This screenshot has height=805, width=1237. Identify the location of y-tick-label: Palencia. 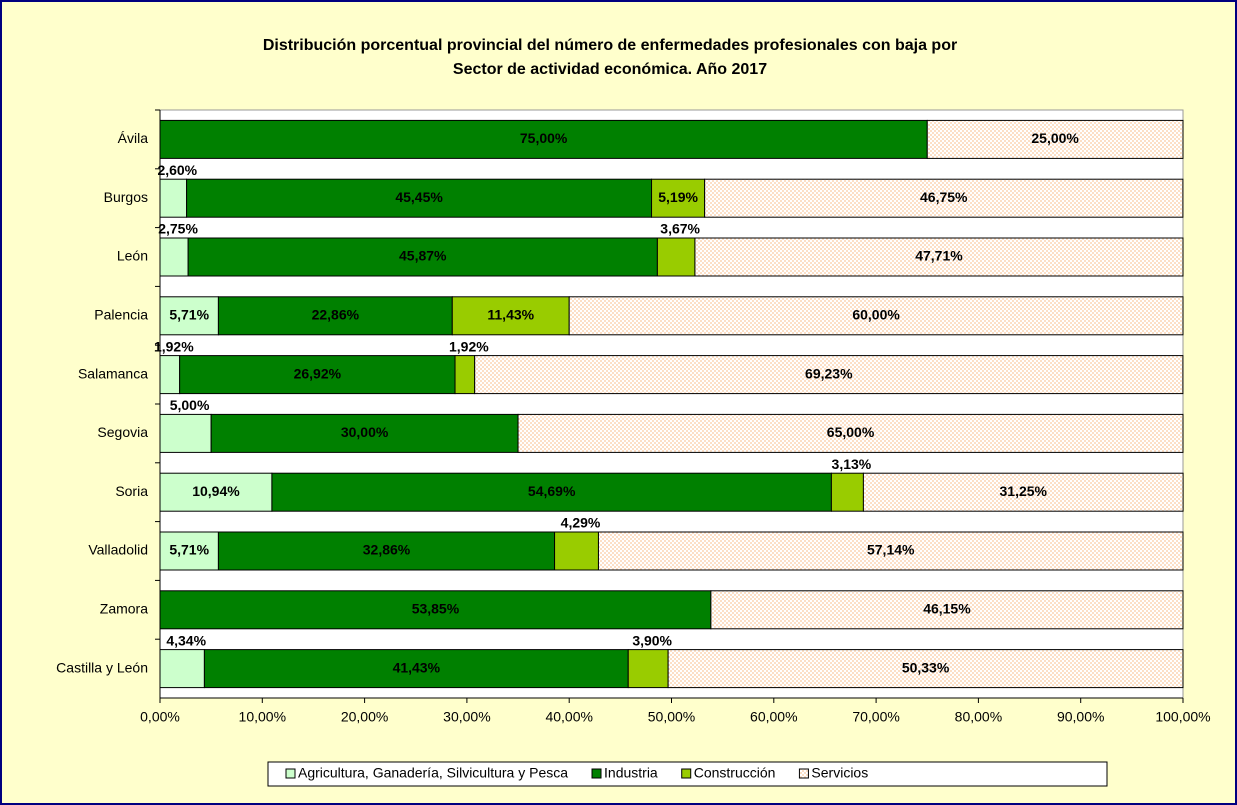
(121, 315).